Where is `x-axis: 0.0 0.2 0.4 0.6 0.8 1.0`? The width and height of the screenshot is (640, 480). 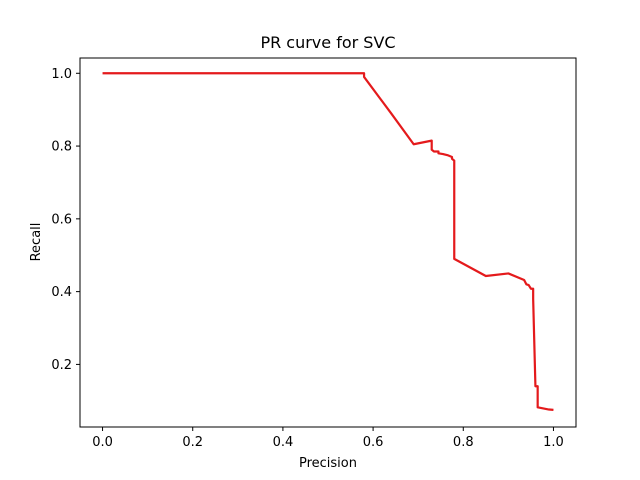
x-axis: 0.0 0.2 0.4 0.6 0.8 1.0 is located at coordinates (328, 438).